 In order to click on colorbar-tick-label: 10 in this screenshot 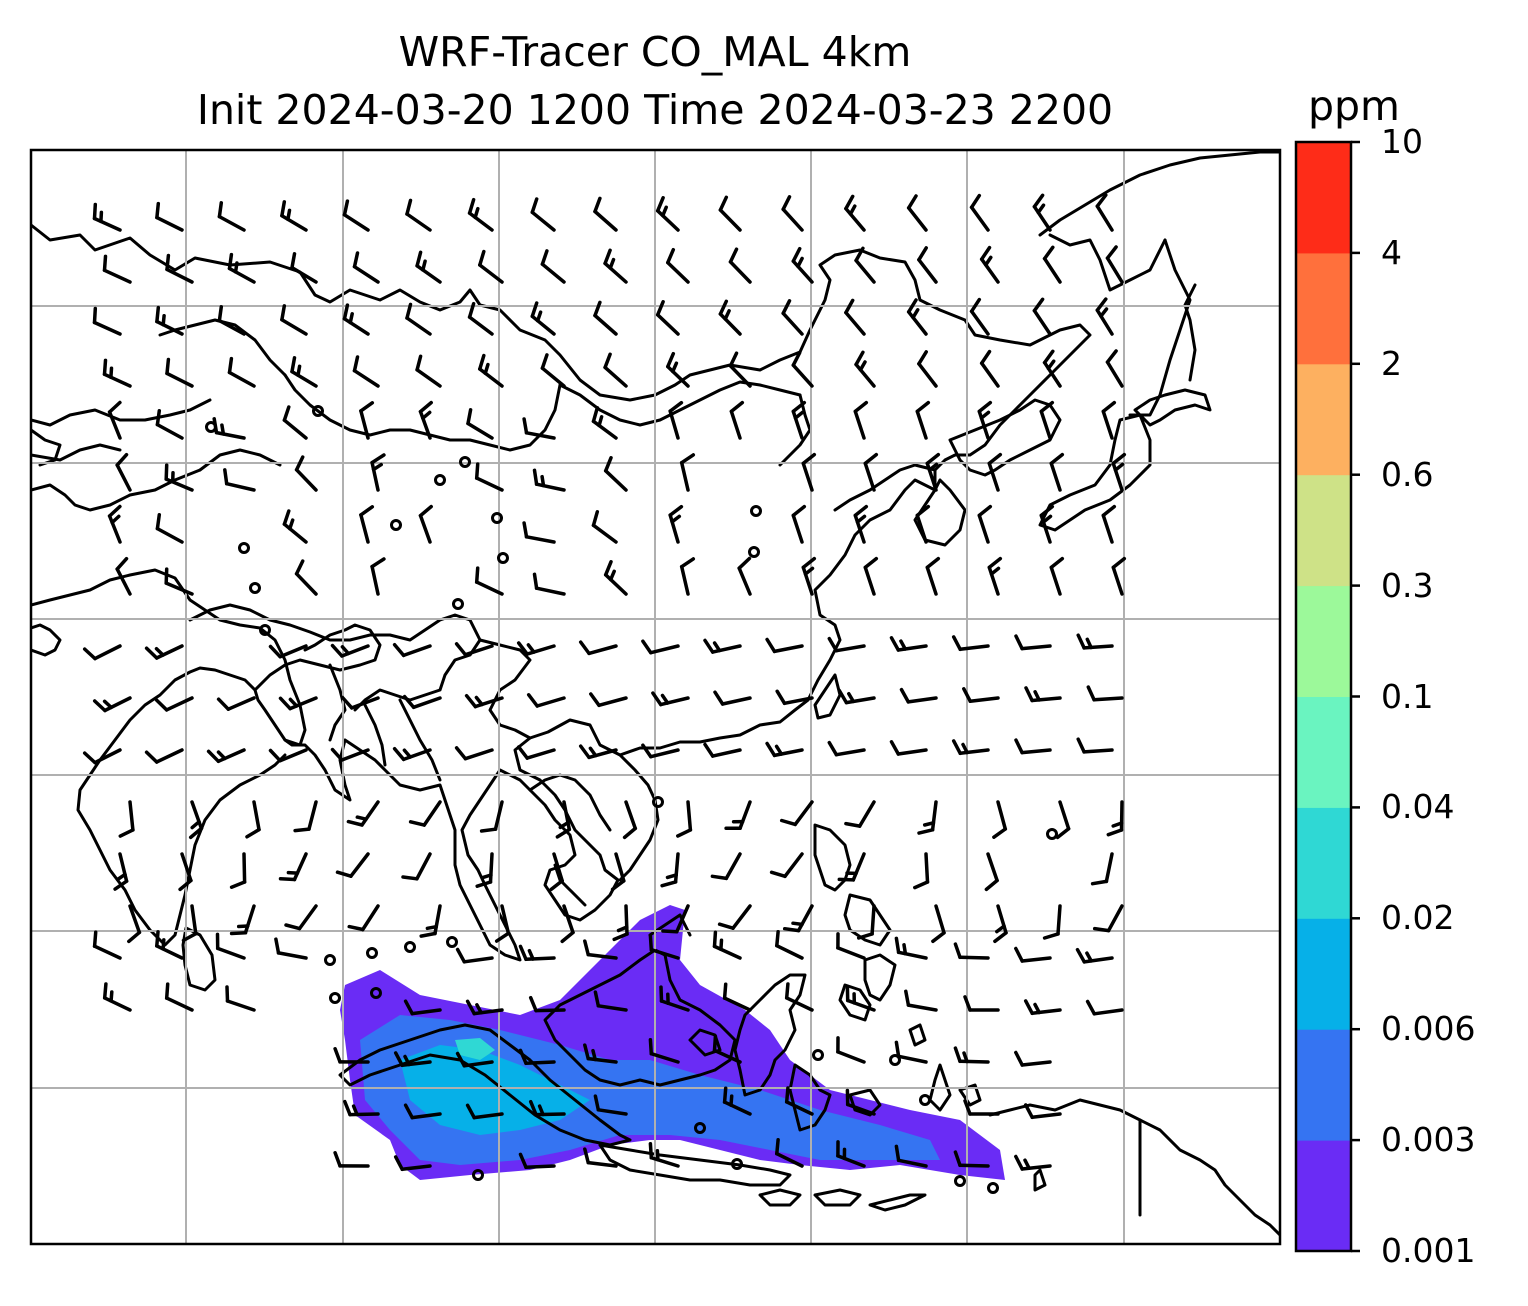, I will do `click(1402, 141)`.